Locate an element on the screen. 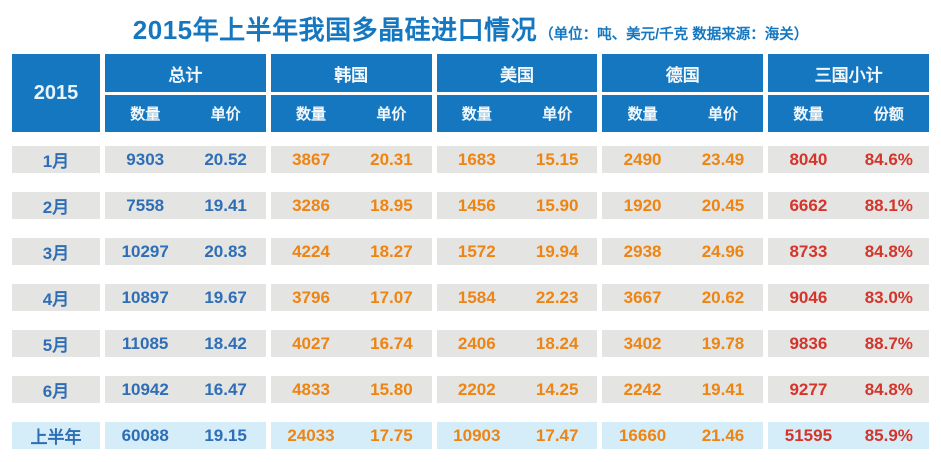 This screenshot has height=462, width=941. germany-qty-value: 1920 is located at coordinates (642, 205).